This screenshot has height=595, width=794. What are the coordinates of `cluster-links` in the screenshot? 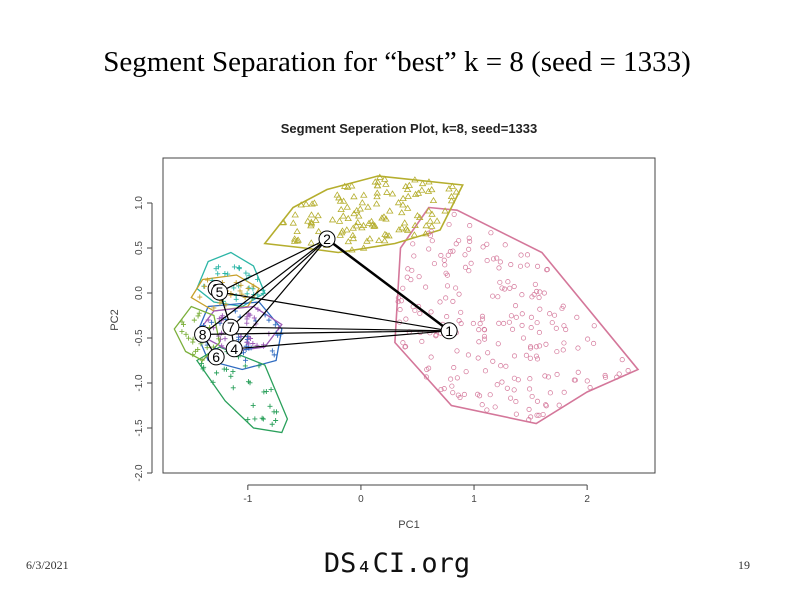 It's located at (326, 298).